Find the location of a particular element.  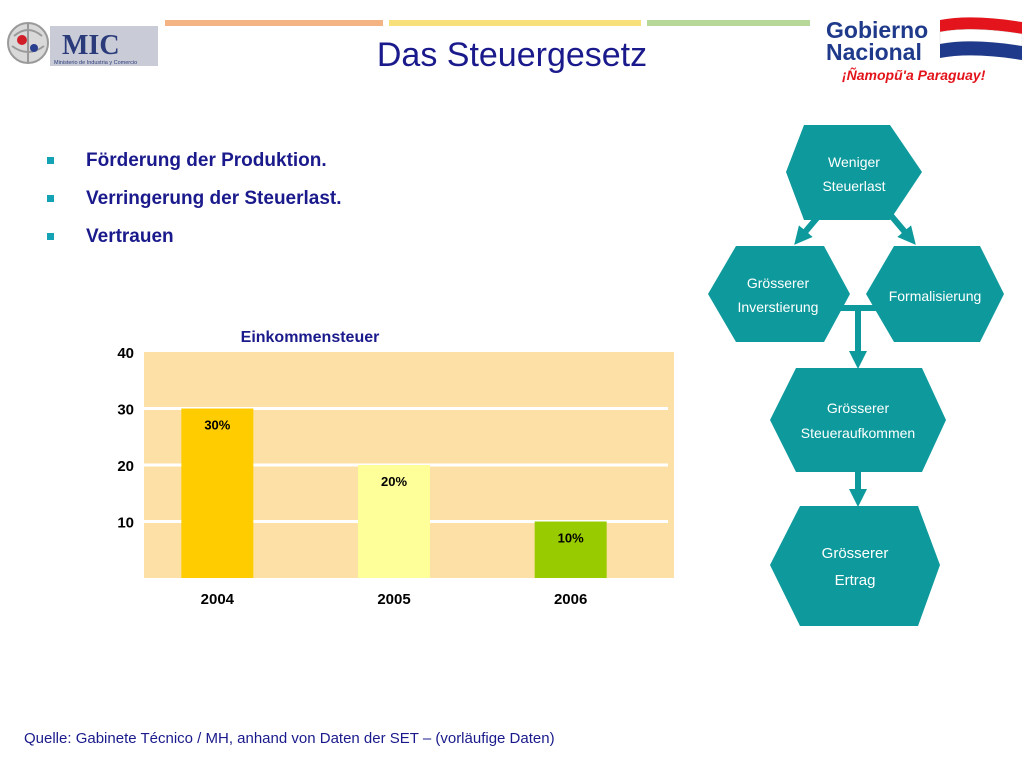

bar-2006 is located at coordinates (570, 549).